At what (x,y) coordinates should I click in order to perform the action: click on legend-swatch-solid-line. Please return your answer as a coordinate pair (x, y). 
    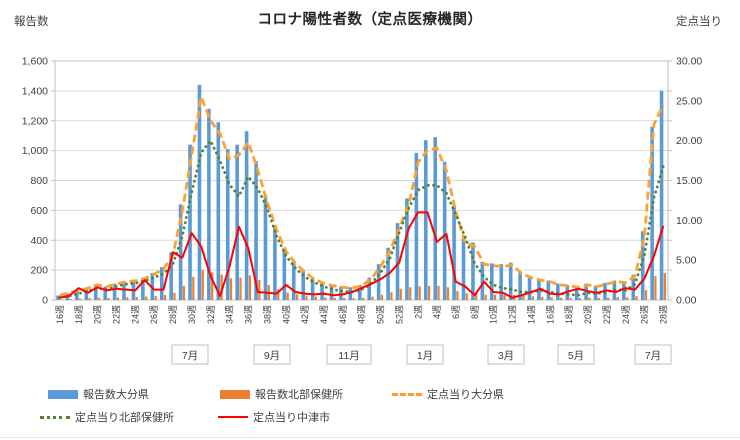
    Looking at the image, I should click on (233, 417).